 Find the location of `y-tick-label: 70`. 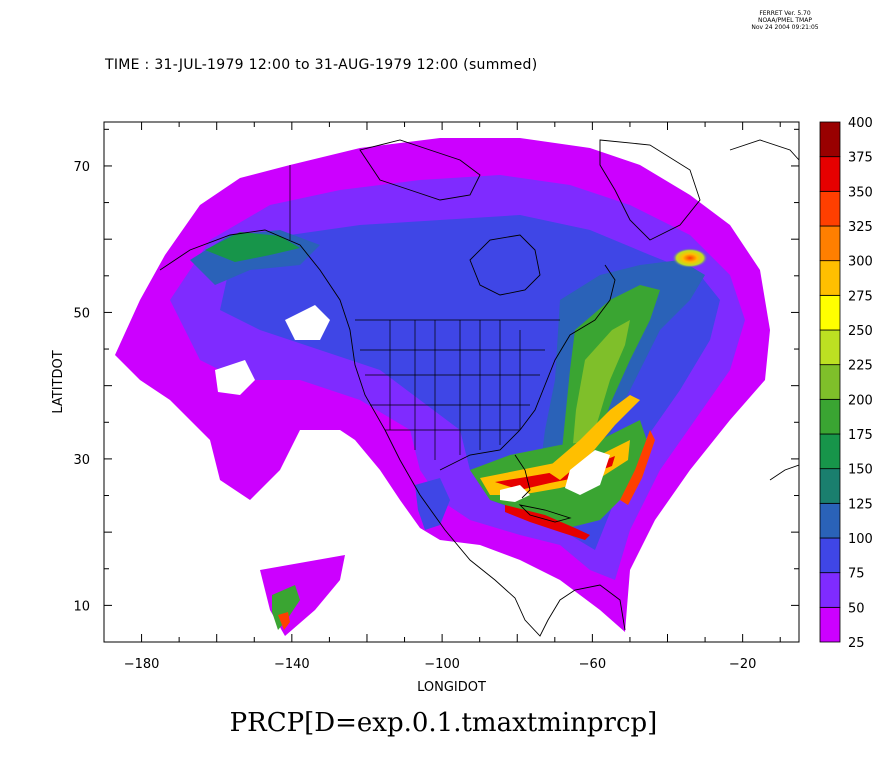

y-tick-label: 70 is located at coordinates (81, 167).